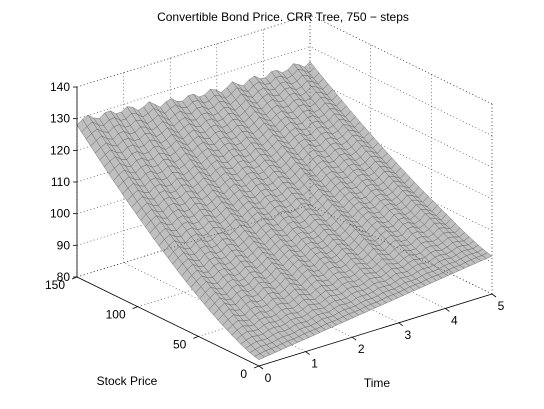  I want to click on x-axis-label: Time, so click(377, 383).